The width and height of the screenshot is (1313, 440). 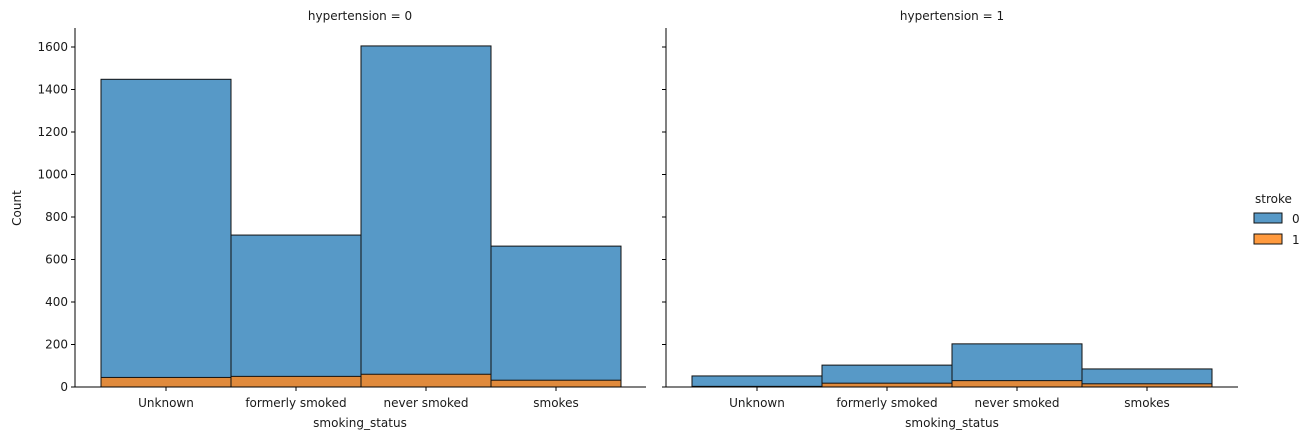 I want to click on legend-label-1: 1, so click(x=1296, y=240).